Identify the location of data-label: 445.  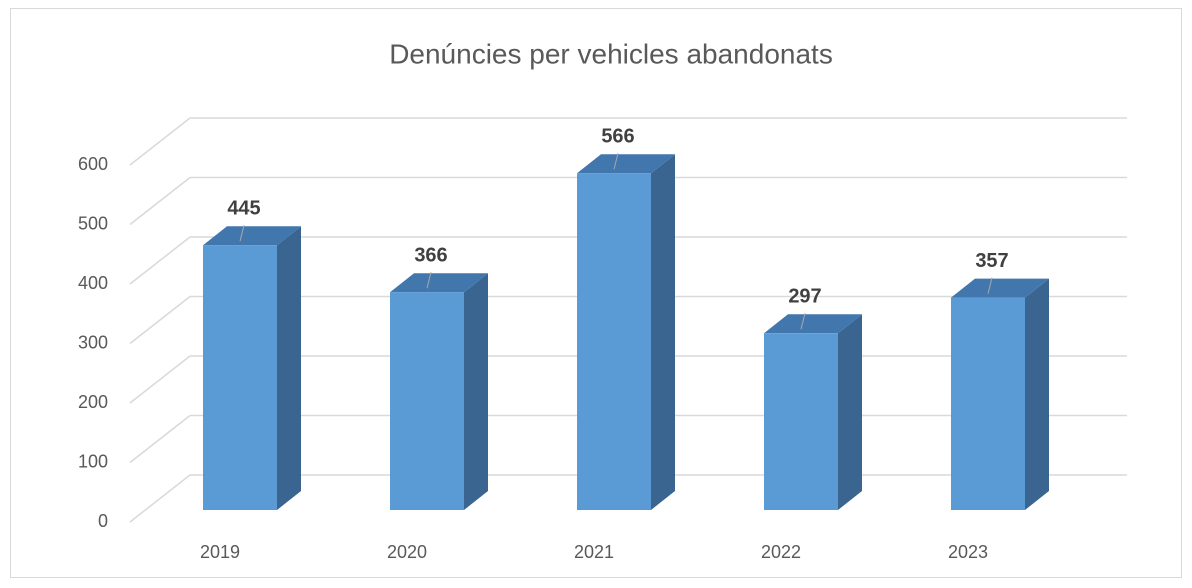
(243, 209).